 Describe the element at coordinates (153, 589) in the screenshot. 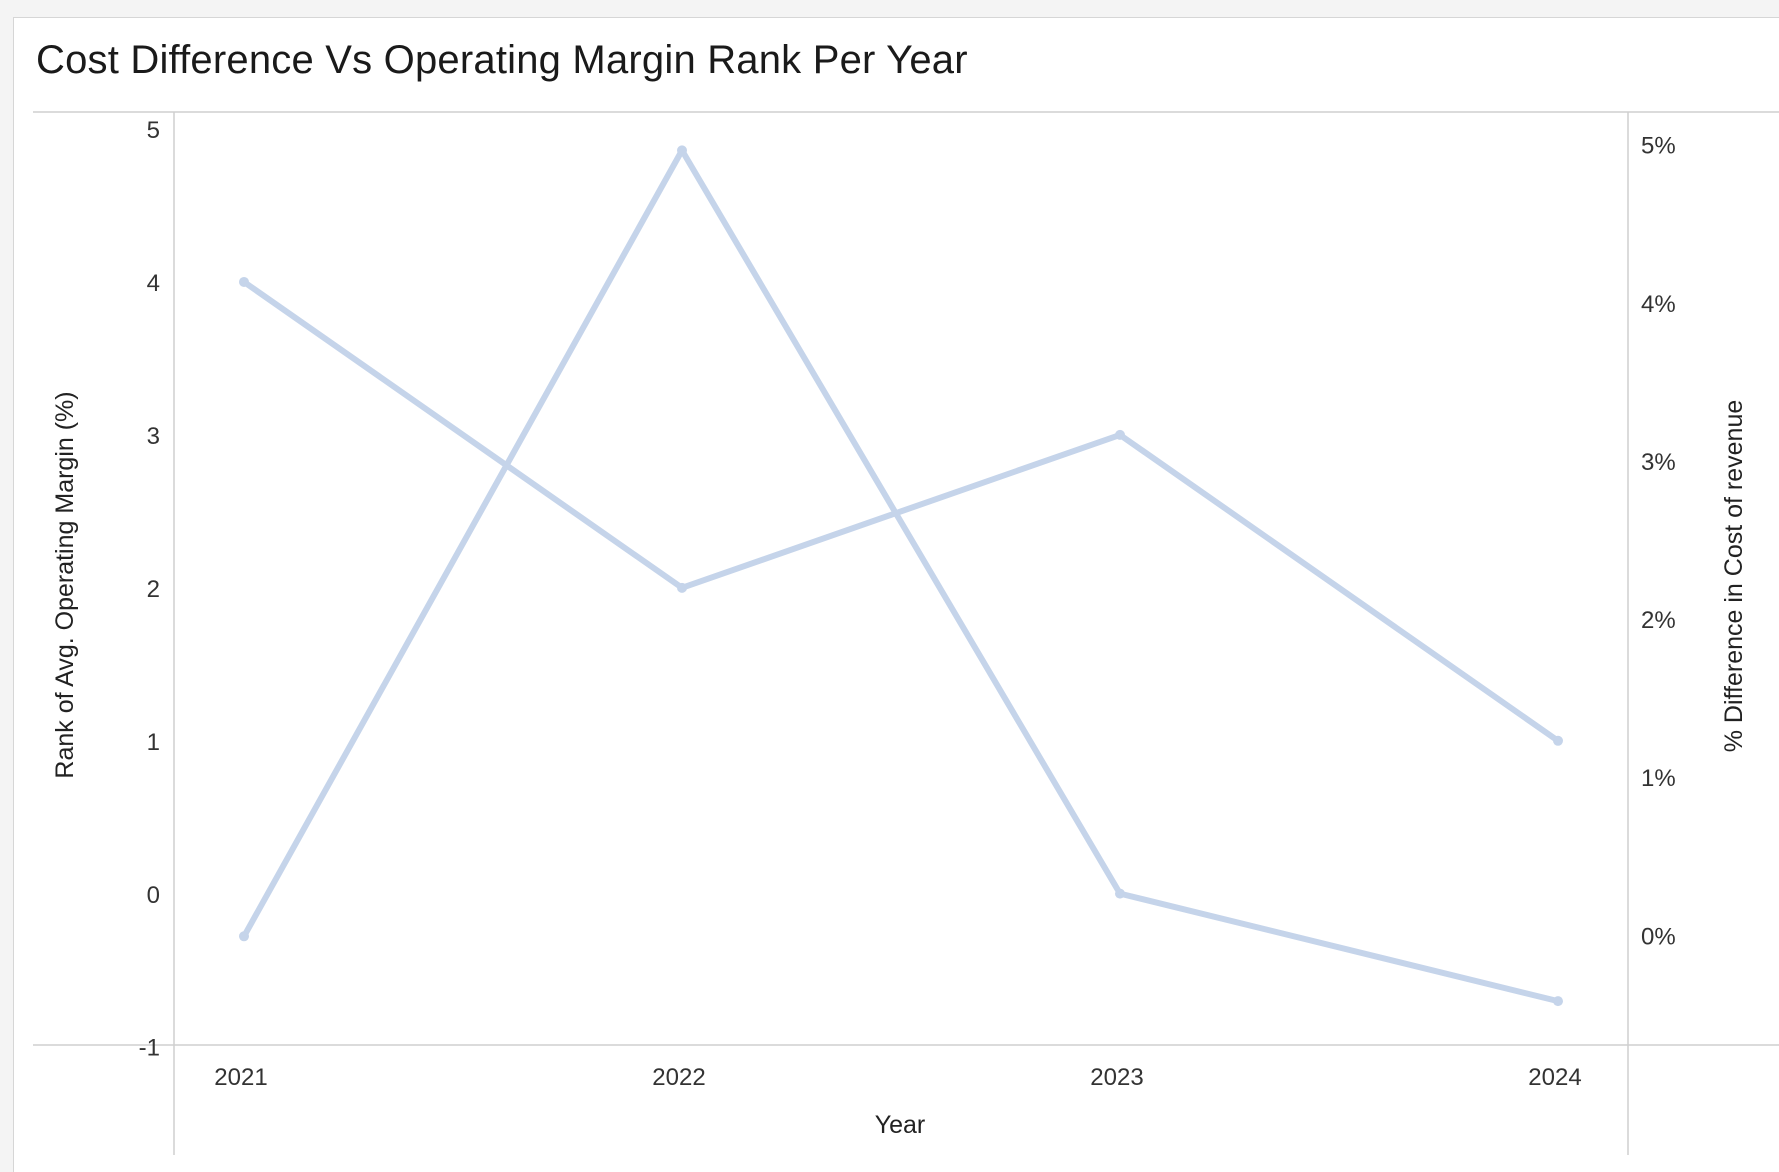

I see `left-axis-tick-label: 2` at that location.